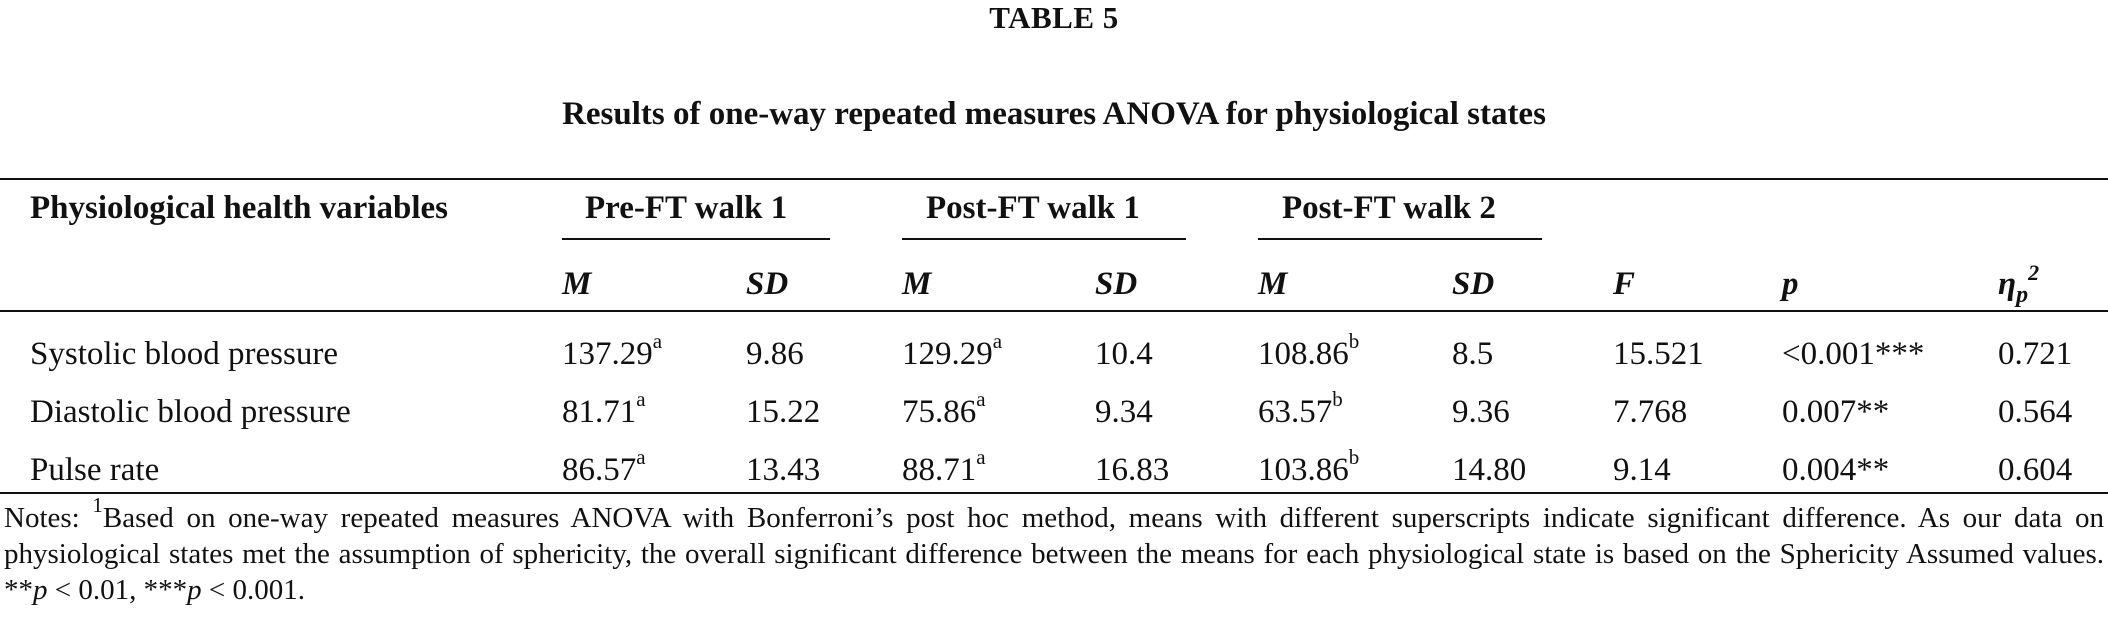 Image resolution: width=2108 pixels, height=617 pixels. I want to click on subheader-post1-m: M, so click(917, 284).